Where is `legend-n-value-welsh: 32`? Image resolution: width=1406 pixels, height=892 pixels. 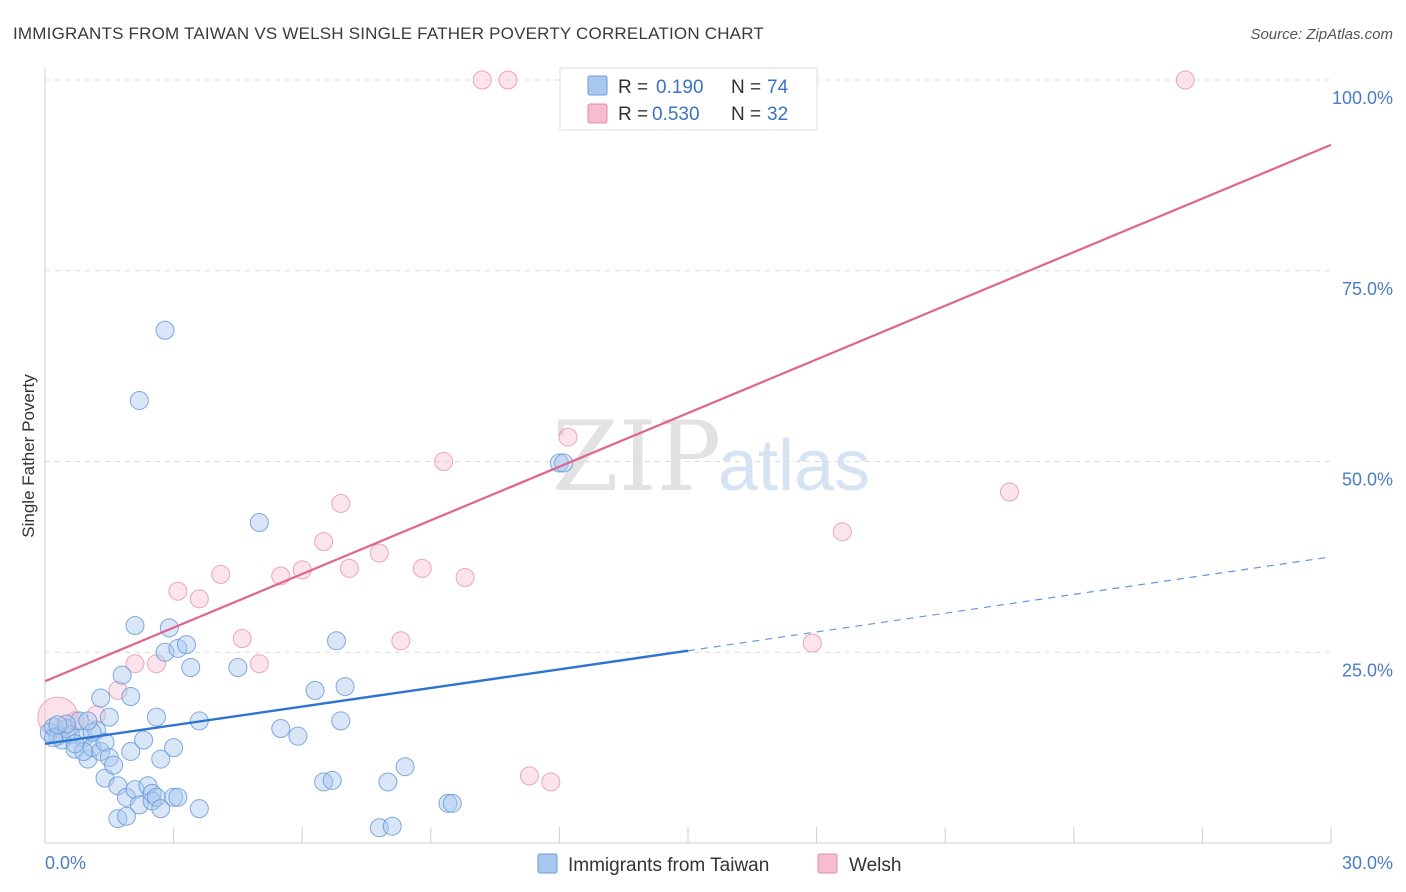 legend-n-value-welsh: 32 is located at coordinates (777, 114).